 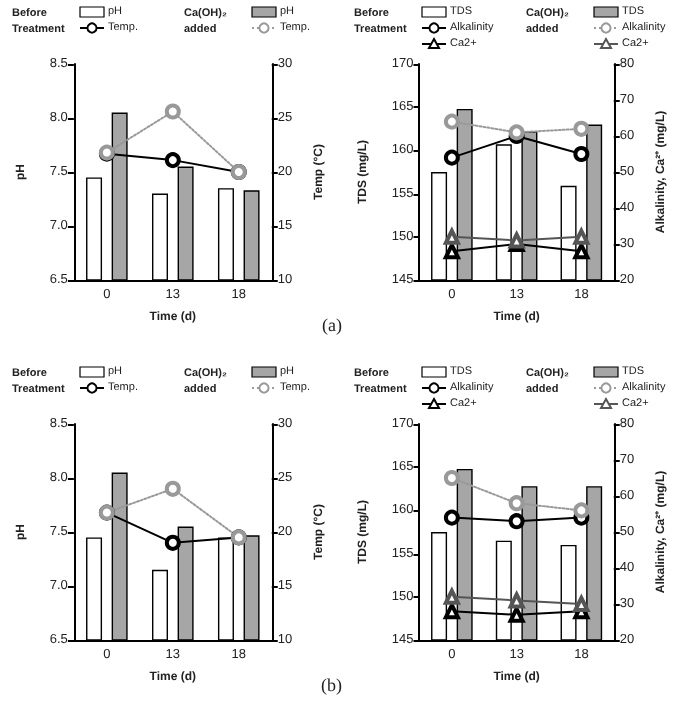 What do you see at coordinates (332, 685) in the screenshot?
I see `text: (b)` at bounding box center [332, 685].